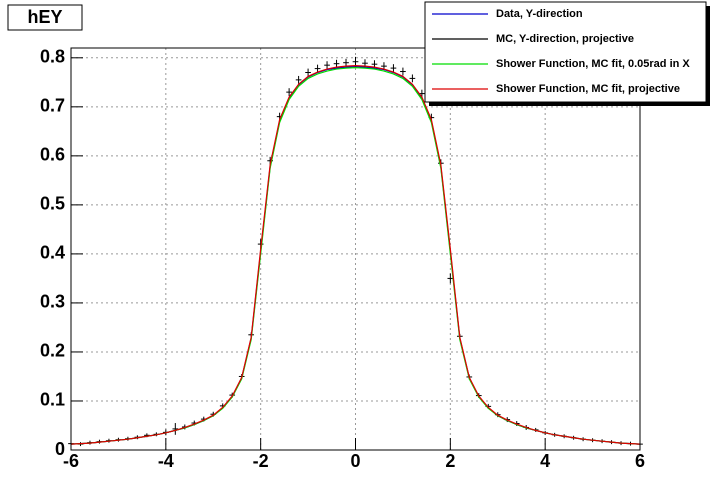  What do you see at coordinates (450, 461) in the screenshot?
I see `x-tick-label: 2` at bounding box center [450, 461].